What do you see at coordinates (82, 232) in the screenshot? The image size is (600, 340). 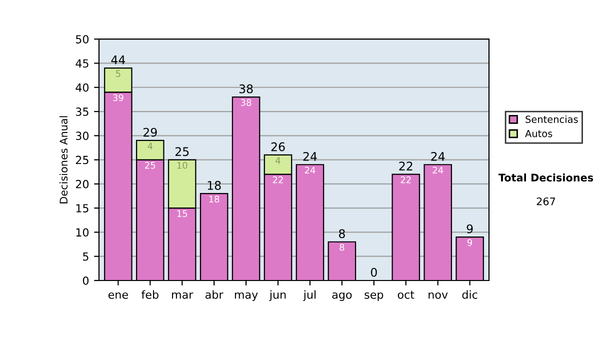 I see `y-tick-label: 10` at bounding box center [82, 232].